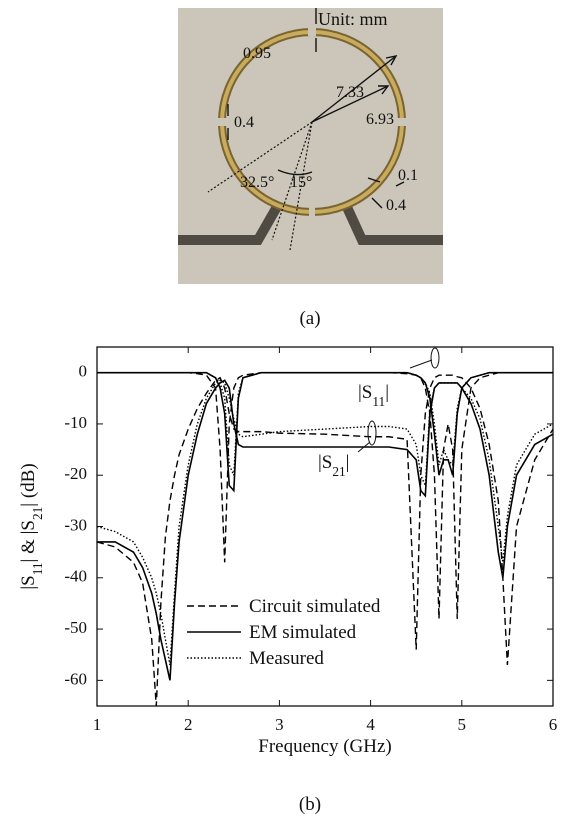 This screenshot has height=827, width=564. What do you see at coordinates (303, 632) in the screenshot?
I see `legend-label: EM simulated` at bounding box center [303, 632].